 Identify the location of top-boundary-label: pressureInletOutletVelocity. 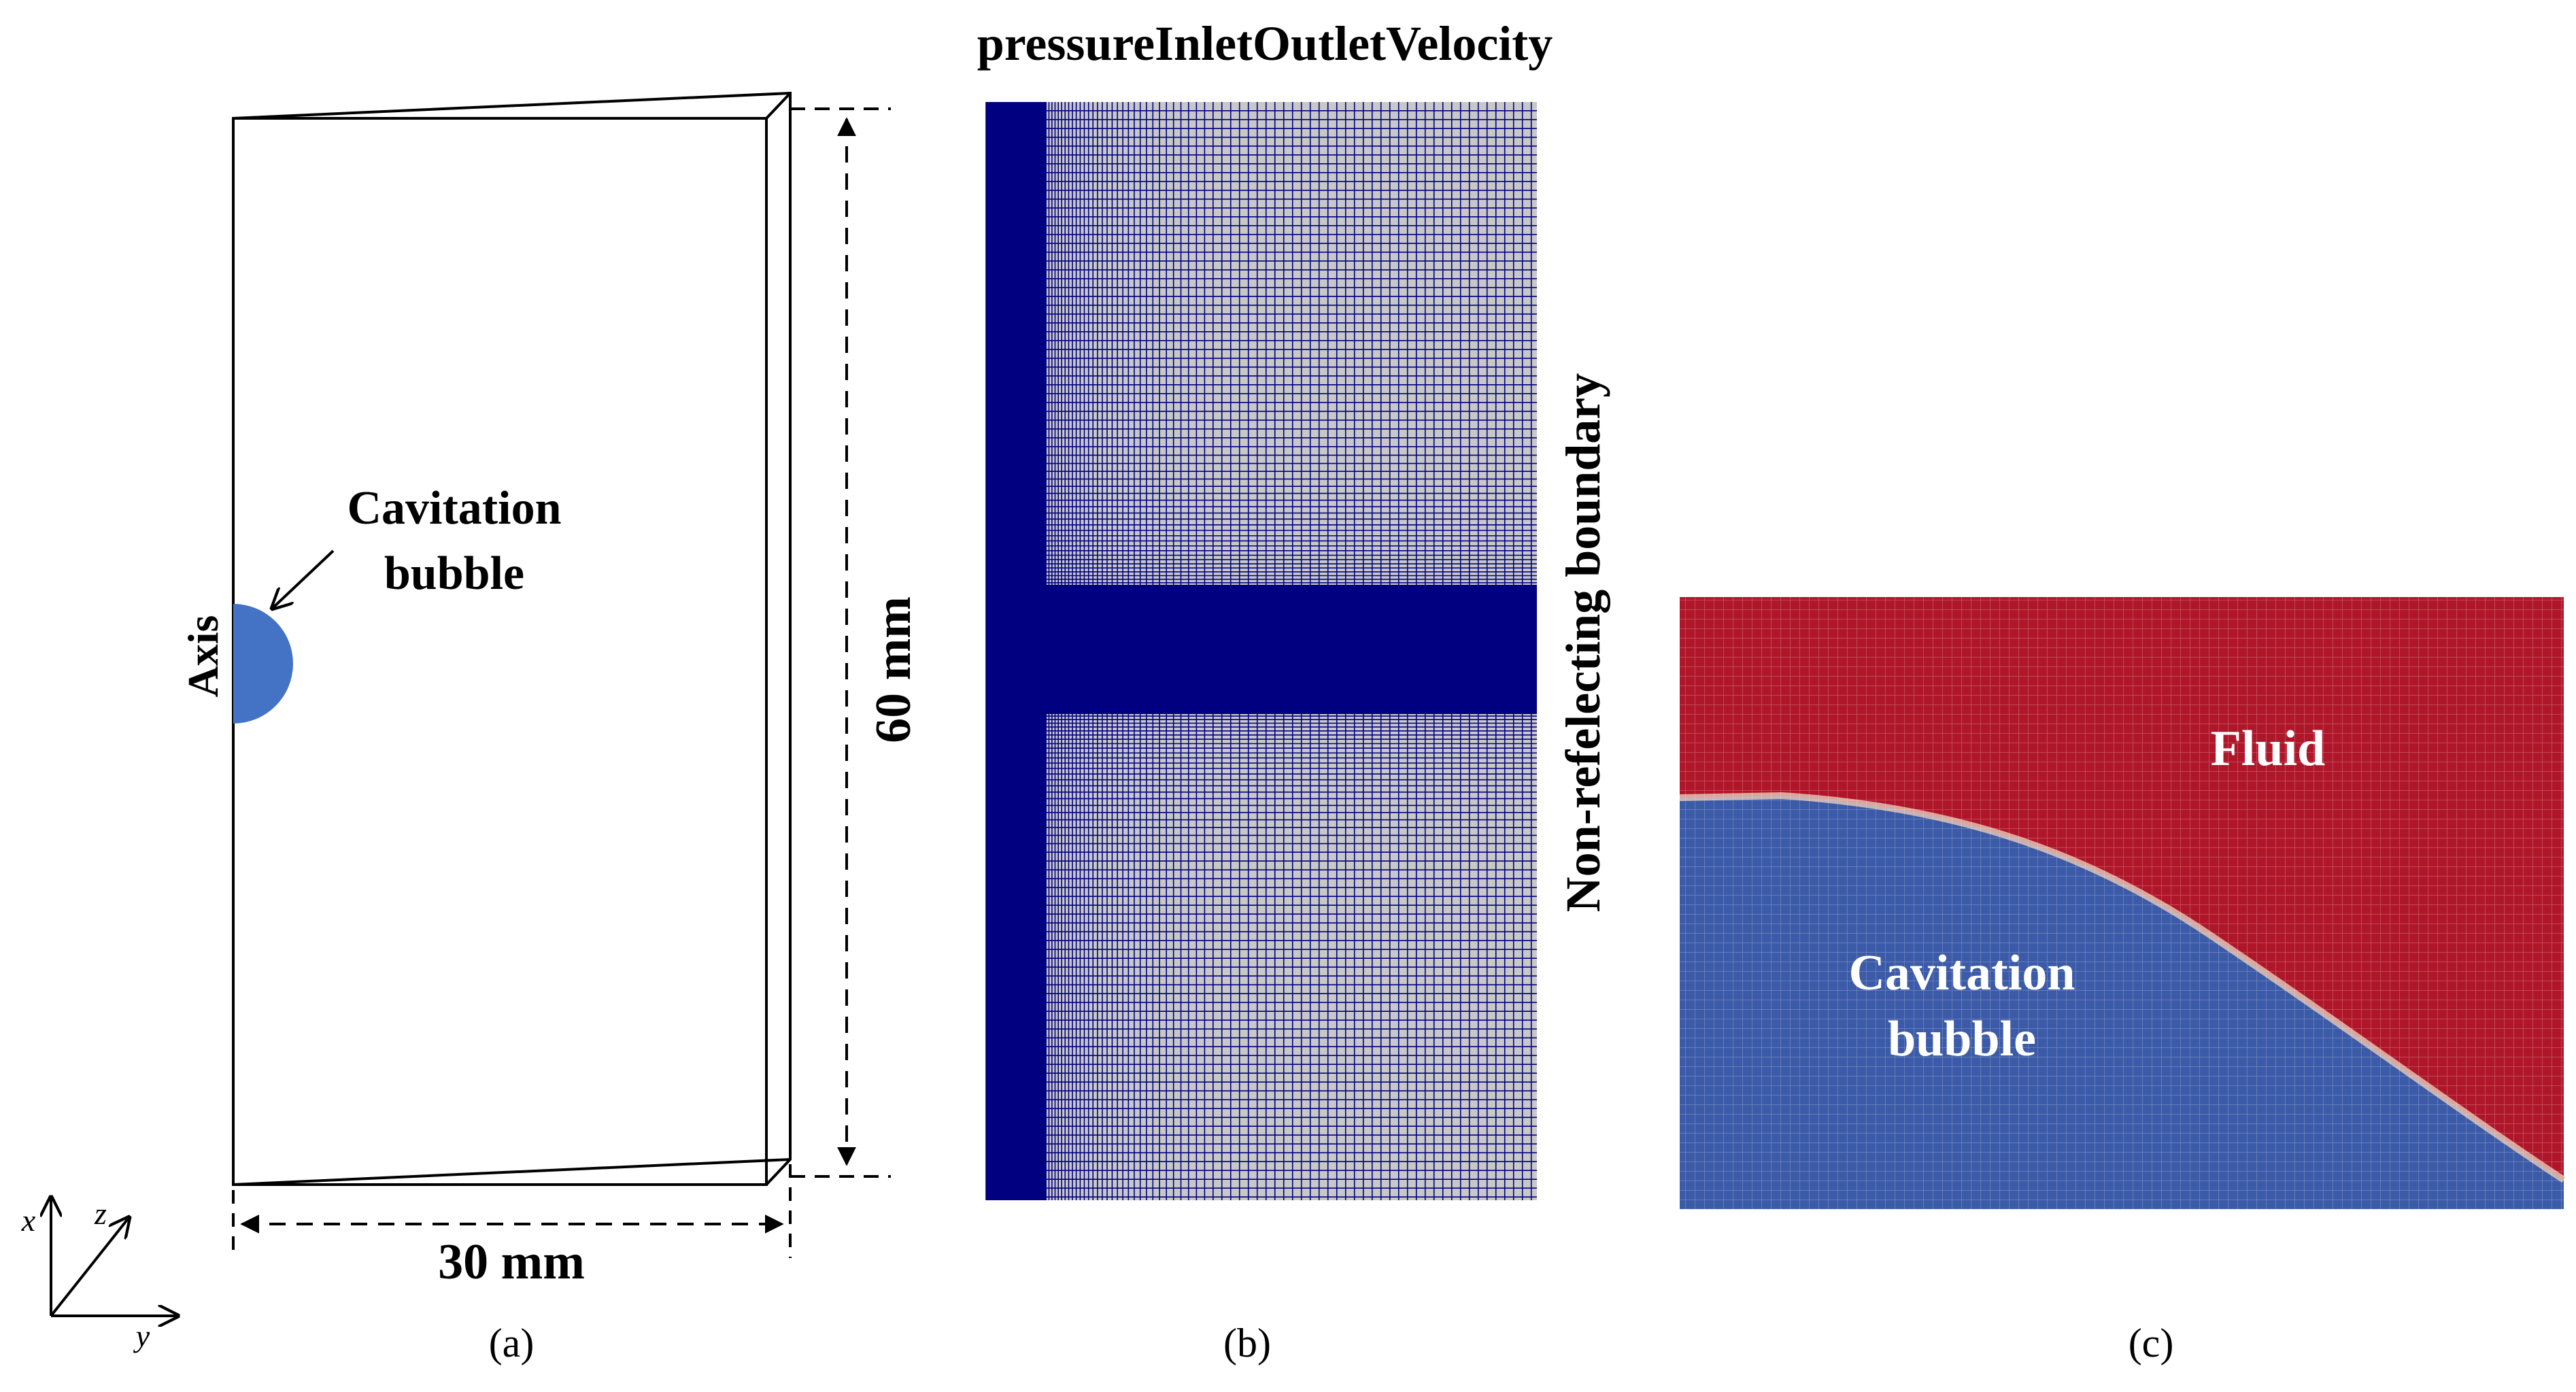
(1265, 43).